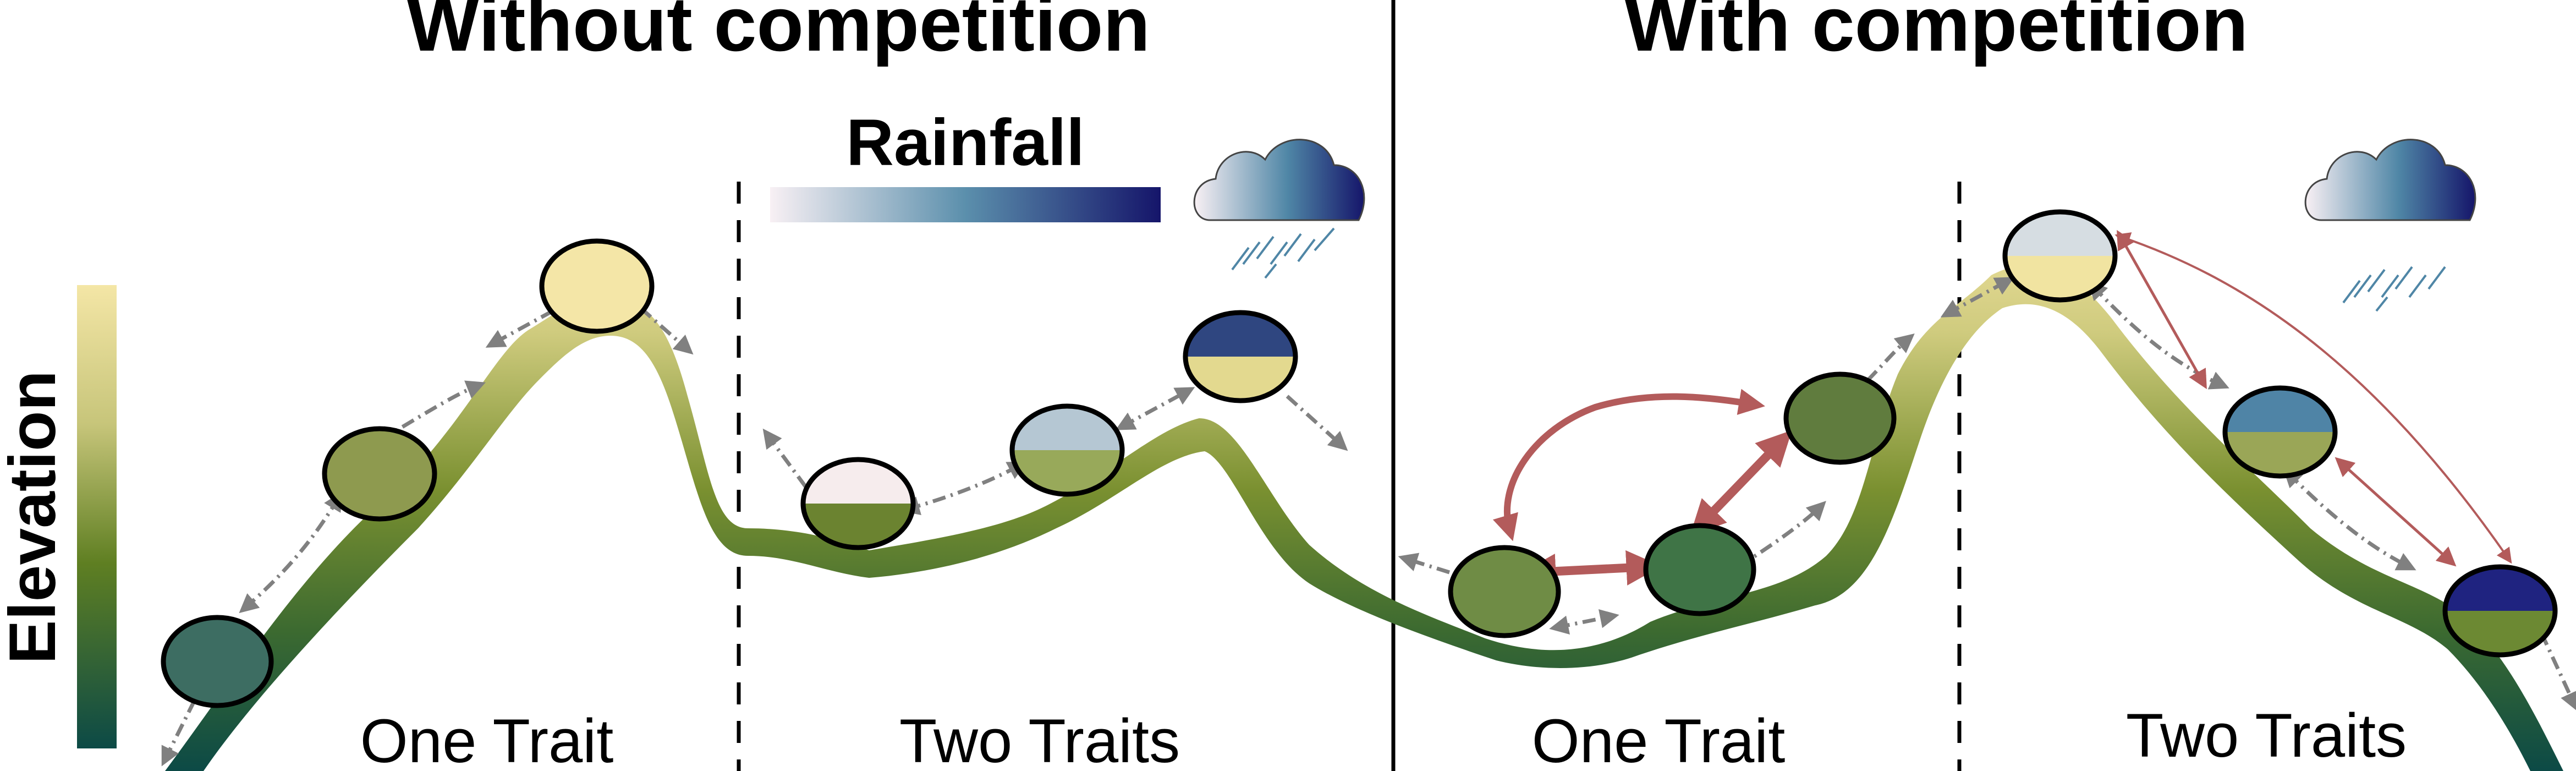 This screenshot has width=2576, height=771. Describe the element at coordinates (487, 739) in the screenshot. I see `section-label-left-one-trait: One Trait` at that location.